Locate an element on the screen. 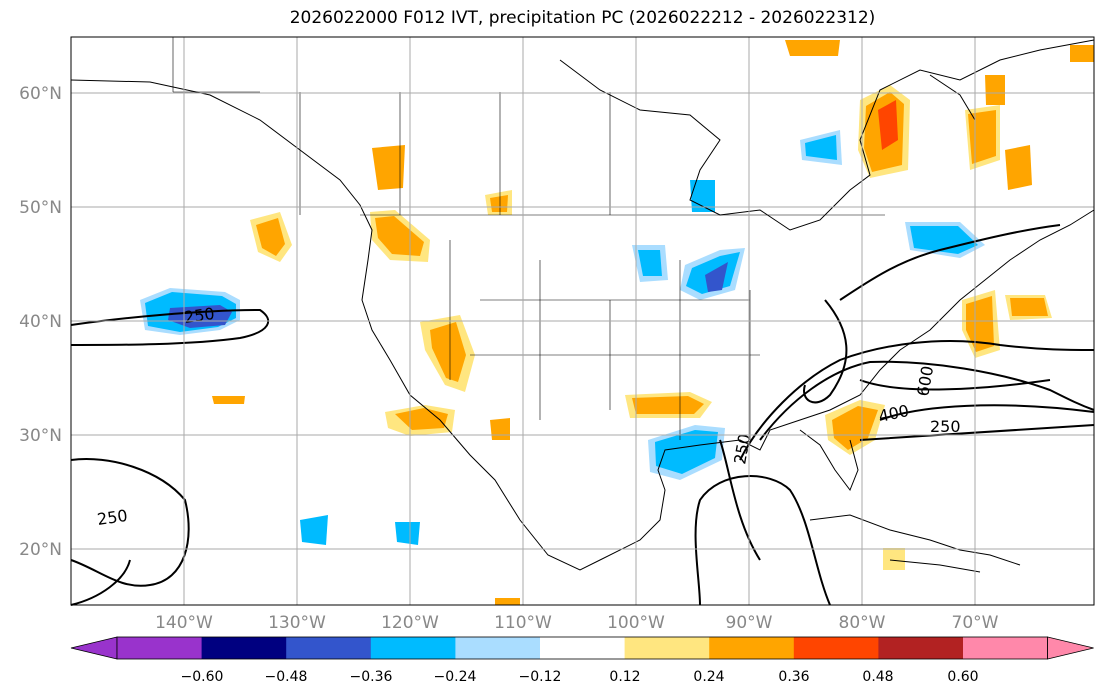 This screenshot has height=698, width=1105. lon-label: 100°W is located at coordinates (636, 623).